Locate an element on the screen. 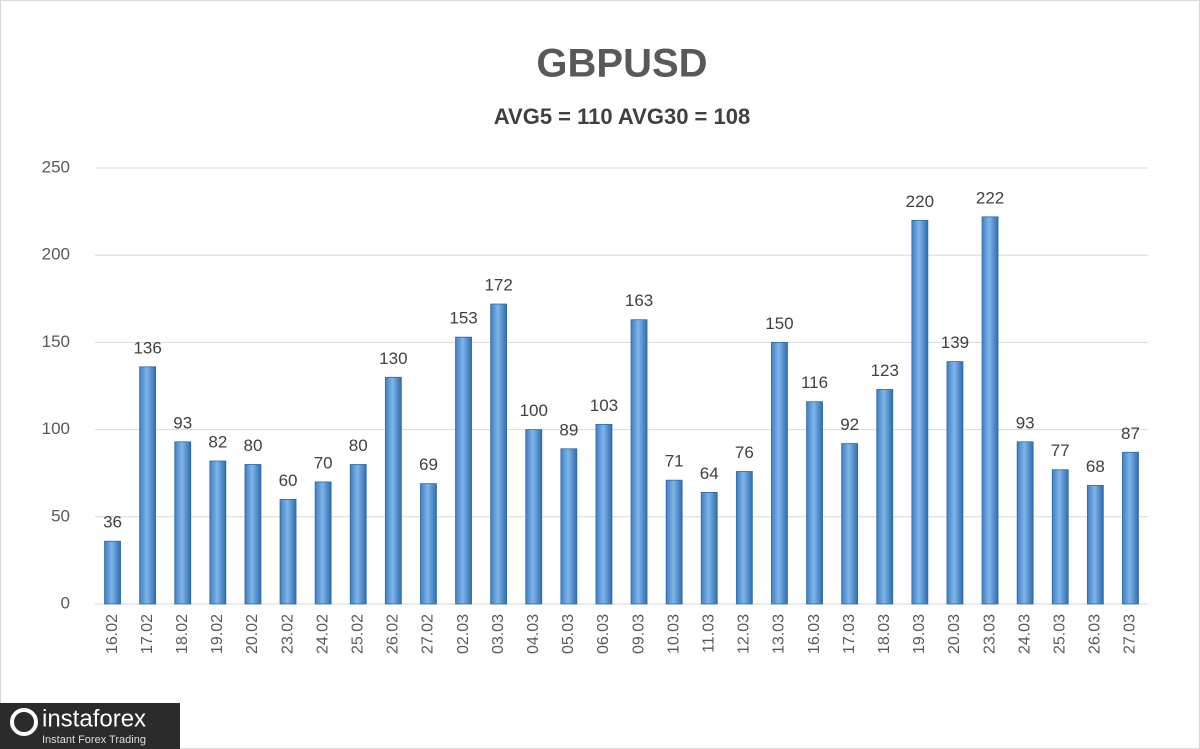 The width and height of the screenshot is (1200, 749). y-tick-label: 200 is located at coordinates (56, 254).